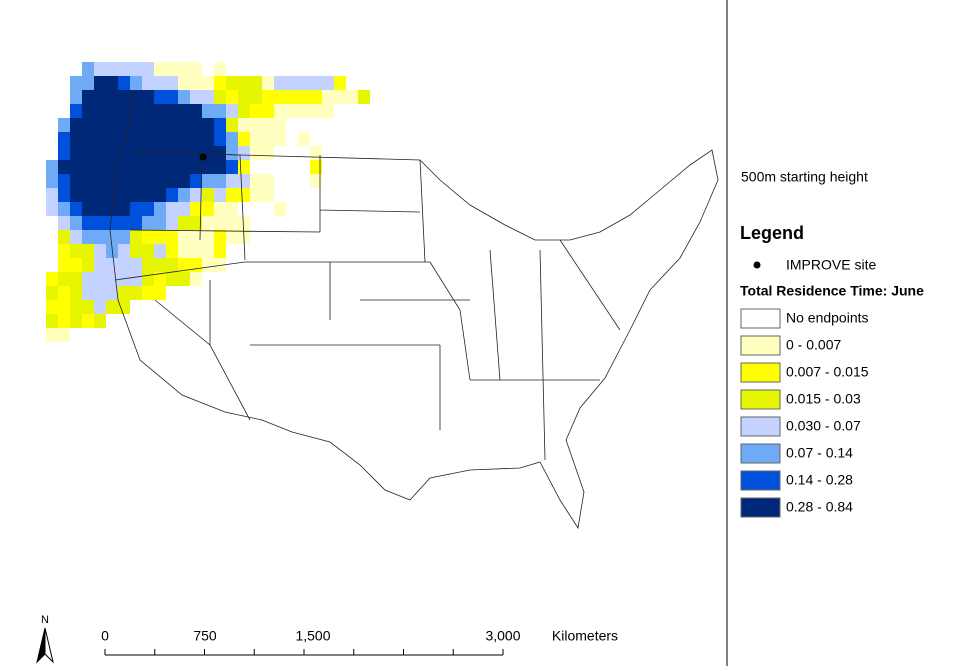 The image size is (953, 671). Describe the element at coordinates (819, 453) in the screenshot. I see `legend-label: 0.07 - 0.14` at that location.